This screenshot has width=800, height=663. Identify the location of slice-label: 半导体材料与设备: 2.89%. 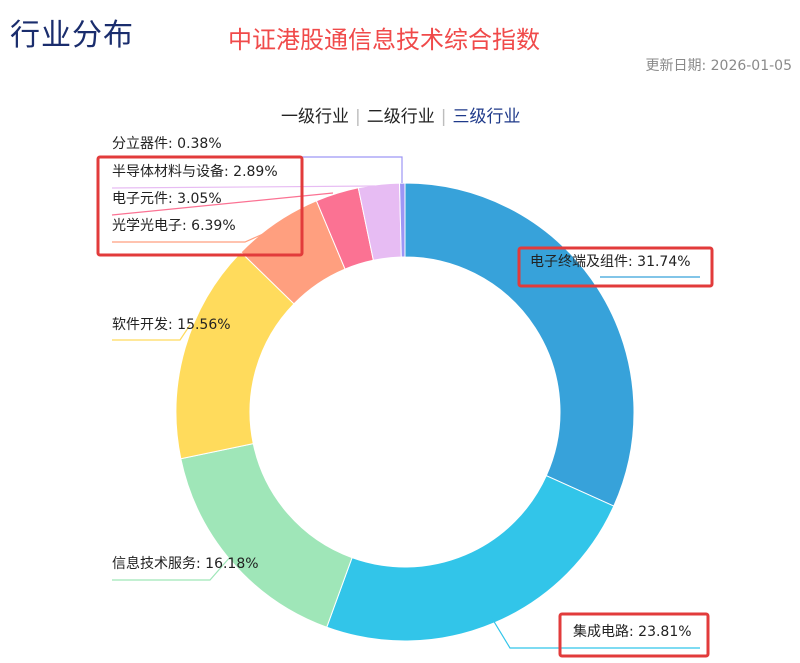
(195, 171).